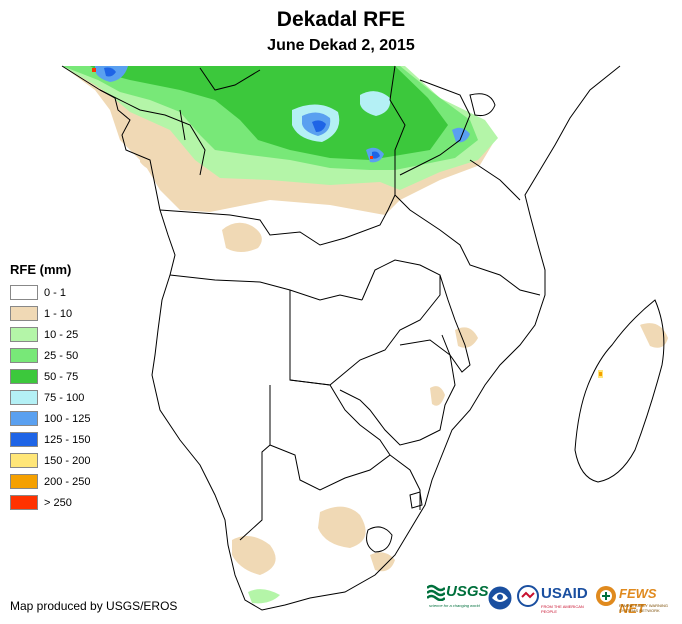 The height and width of the screenshot is (624, 682). I want to click on rain-patch-east-cape, so click(382, 562).